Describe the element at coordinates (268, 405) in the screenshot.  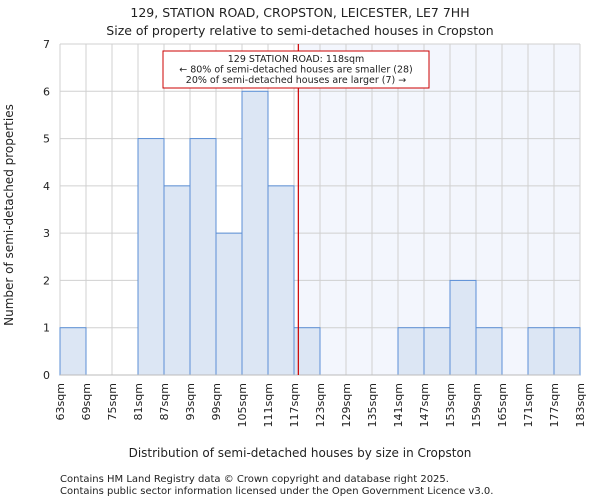
I see `x-tick-label: 111sqm` at that location.